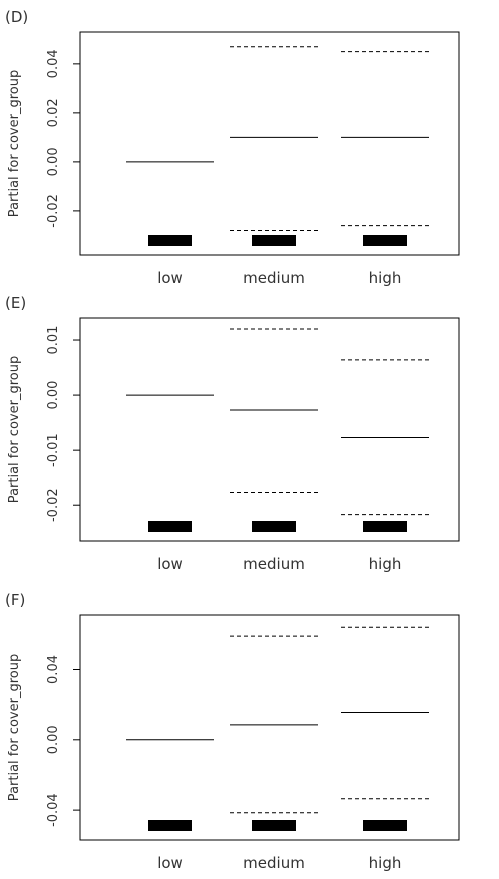 This screenshot has height=879, width=499. I want to click on panel-label: (D), so click(16, 17).